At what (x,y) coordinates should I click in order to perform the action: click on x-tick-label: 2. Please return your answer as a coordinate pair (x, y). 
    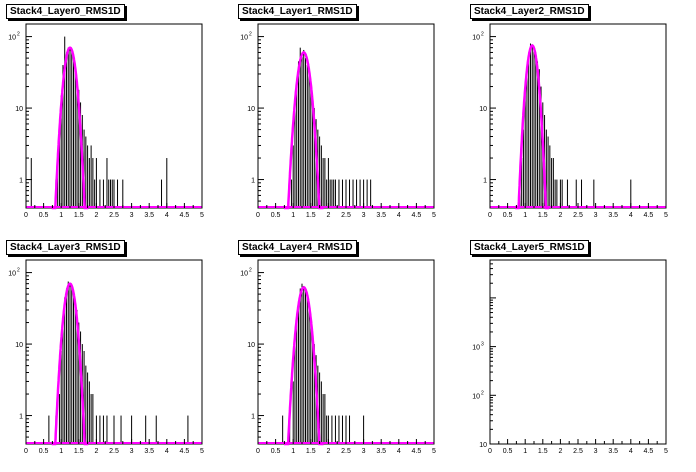
    Looking at the image, I should click on (560, 451).